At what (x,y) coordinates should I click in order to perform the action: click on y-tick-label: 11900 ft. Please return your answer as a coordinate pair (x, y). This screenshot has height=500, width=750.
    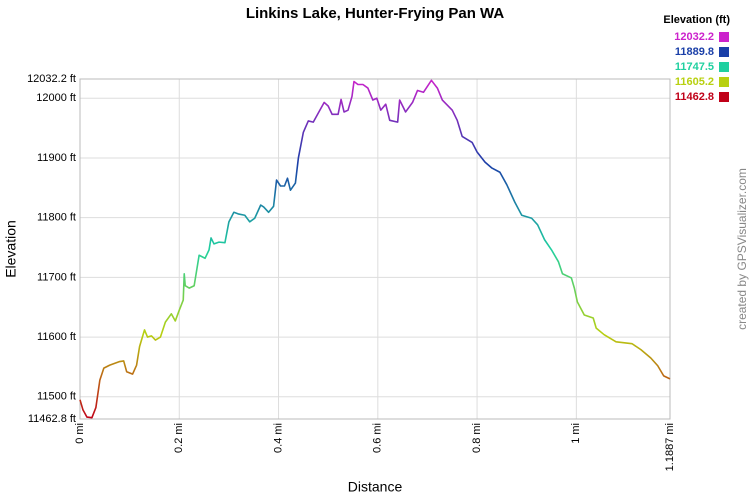
    Looking at the image, I should click on (56, 158).